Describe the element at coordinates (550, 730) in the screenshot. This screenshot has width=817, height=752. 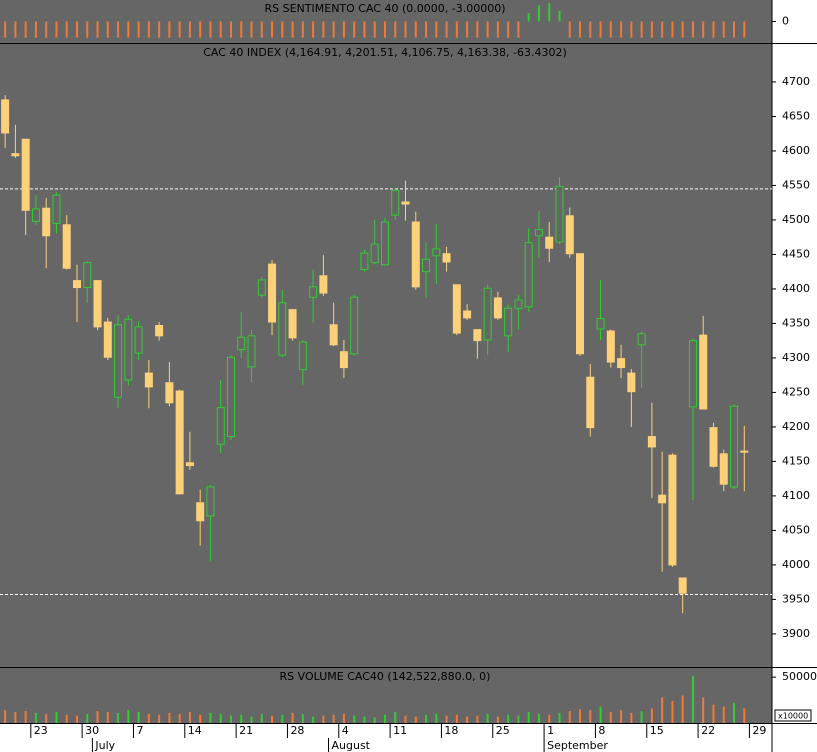
I see `x-tick-label: 1` at that location.